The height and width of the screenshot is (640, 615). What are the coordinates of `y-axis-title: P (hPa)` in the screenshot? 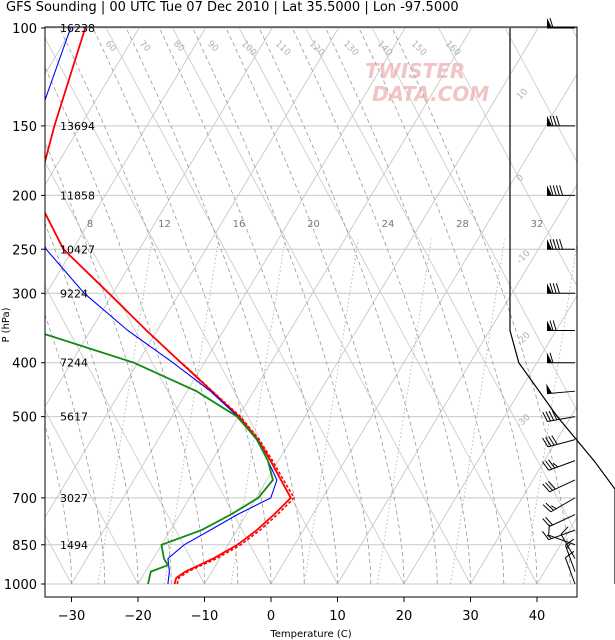 It's located at (6, 324).